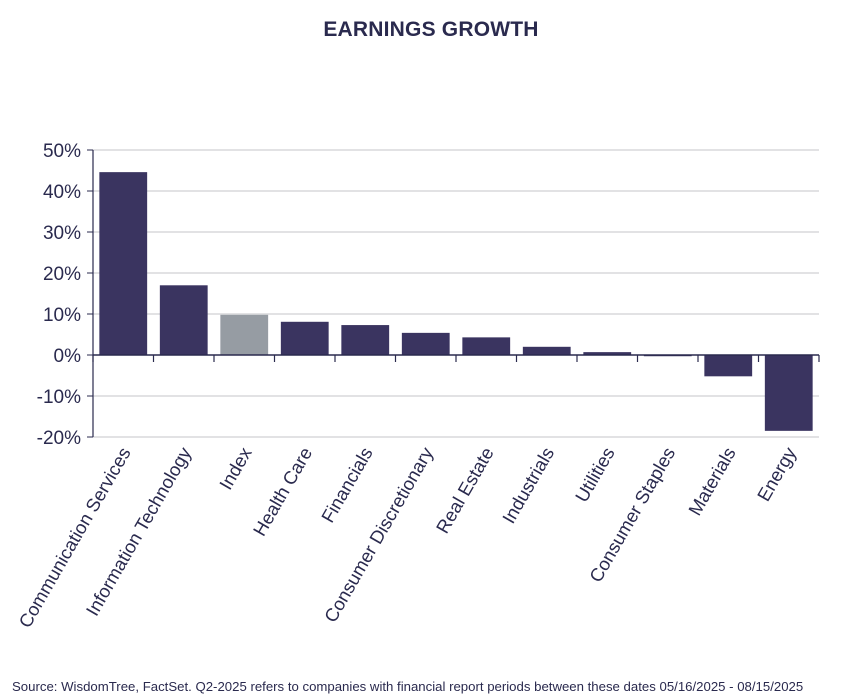 This screenshot has height=700, width=862. What do you see at coordinates (74, 538) in the screenshot?
I see `x-tick-label: Communication Services` at bounding box center [74, 538].